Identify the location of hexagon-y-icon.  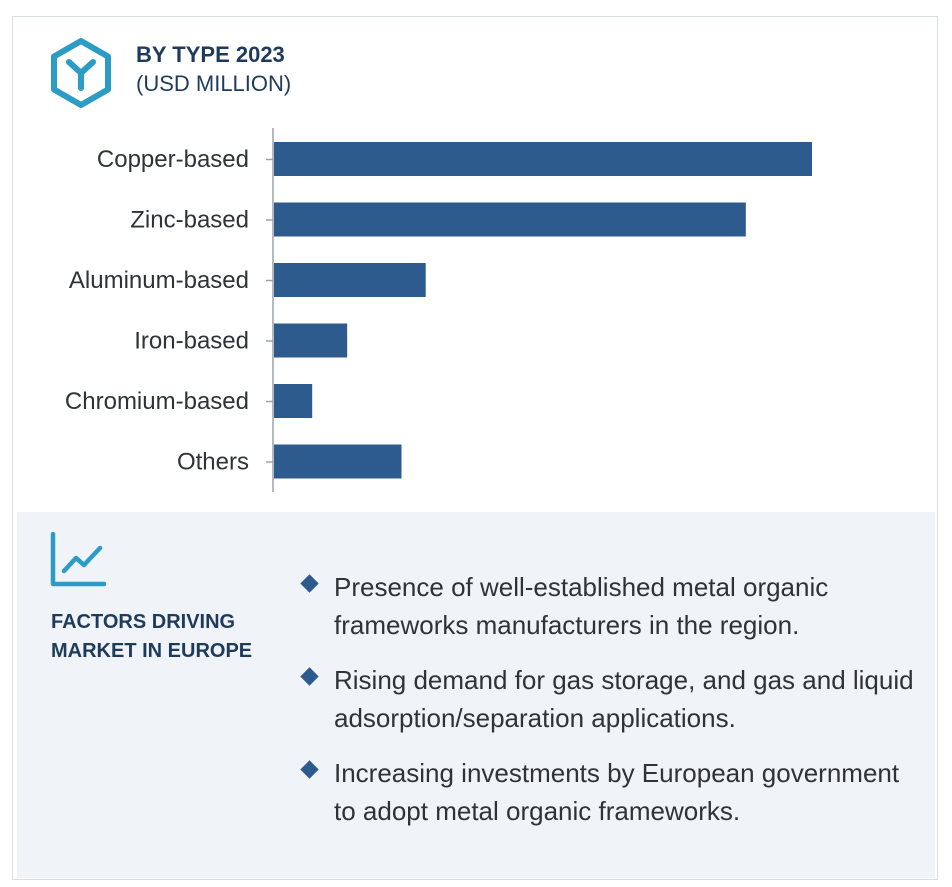
(81, 73).